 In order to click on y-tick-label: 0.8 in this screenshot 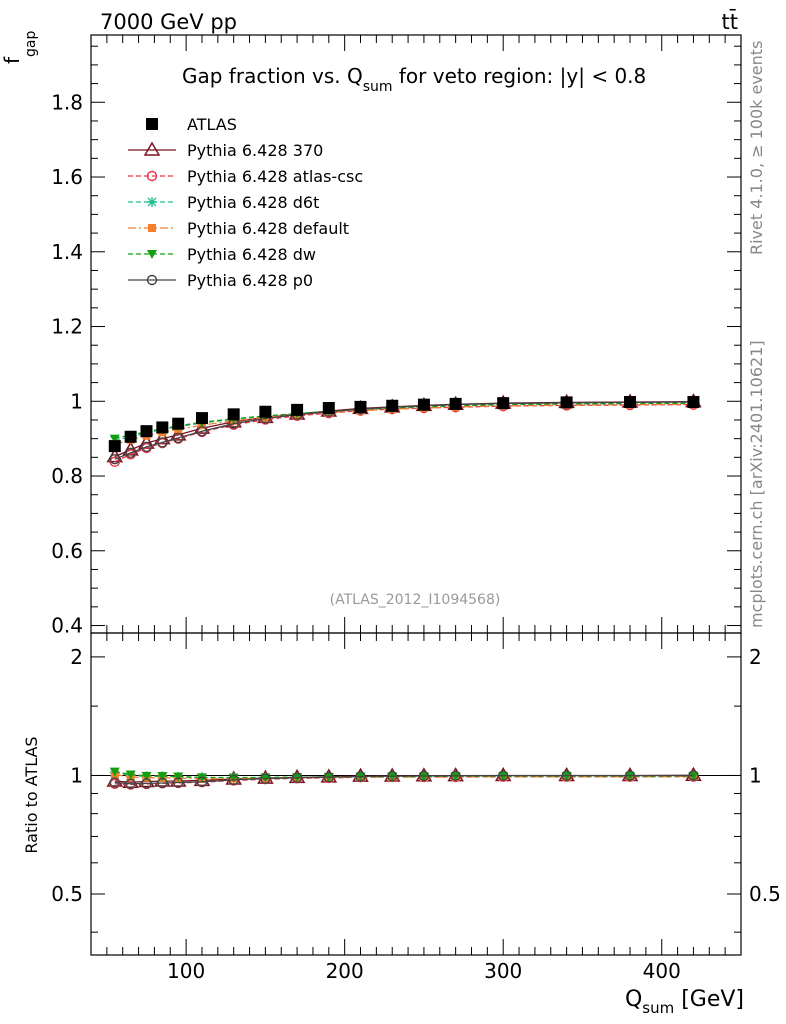, I will do `click(67, 476)`.